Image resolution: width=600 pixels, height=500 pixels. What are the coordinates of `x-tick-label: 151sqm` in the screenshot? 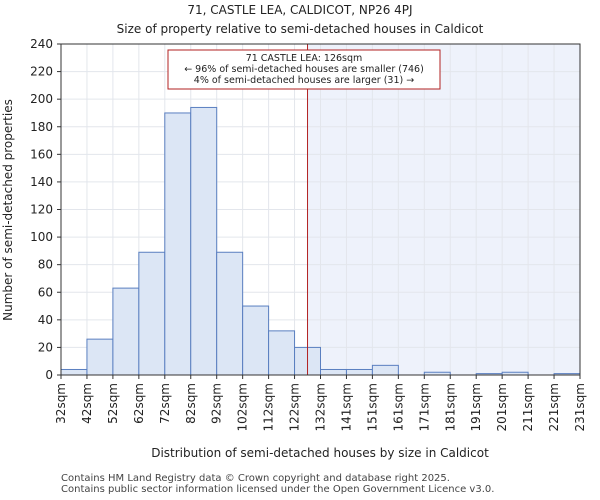 It's located at (372, 407).